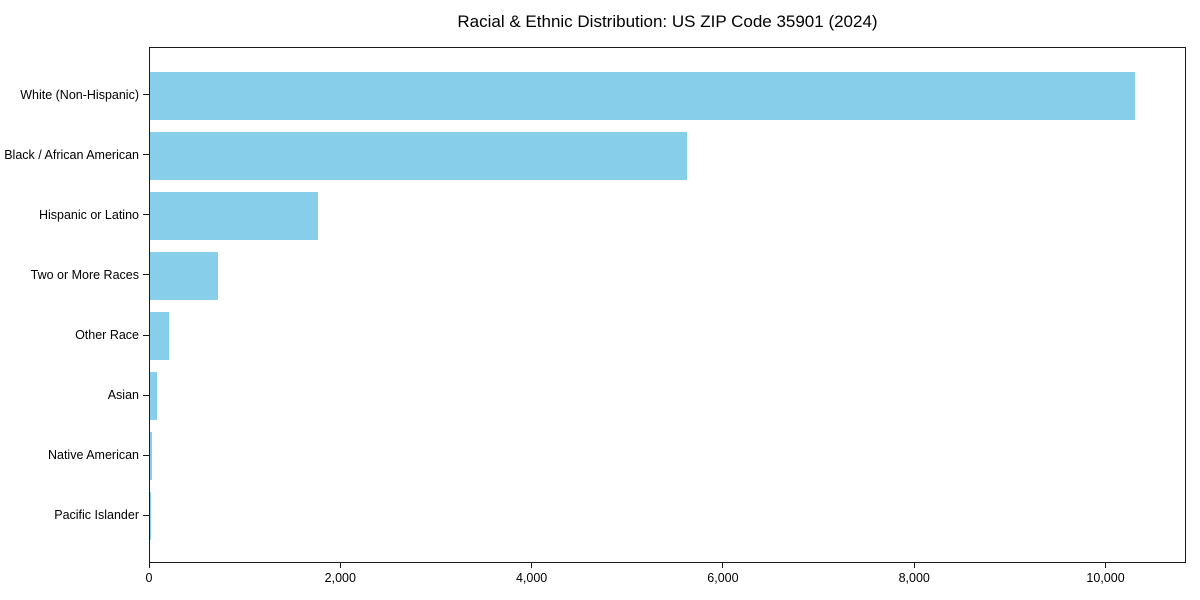  I want to click on y-axis-label: Two or More Races, so click(84, 274).